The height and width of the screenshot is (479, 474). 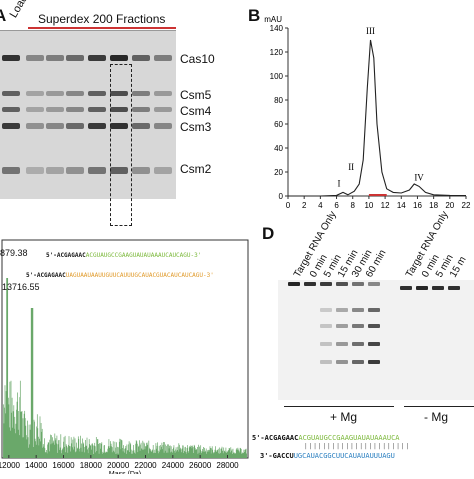 I want to click on panel-d-label: D, so click(x=268, y=233).